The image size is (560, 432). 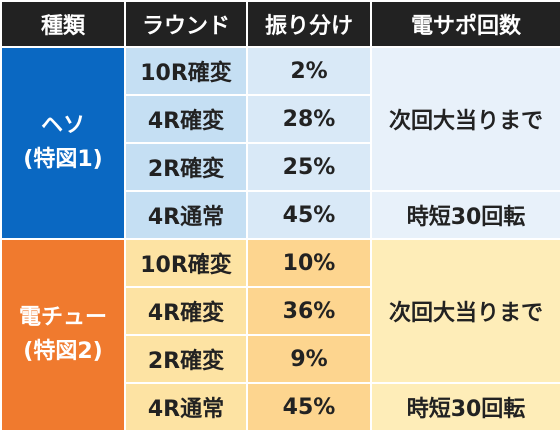 I want to click on share-cell: 10%, so click(x=309, y=263).